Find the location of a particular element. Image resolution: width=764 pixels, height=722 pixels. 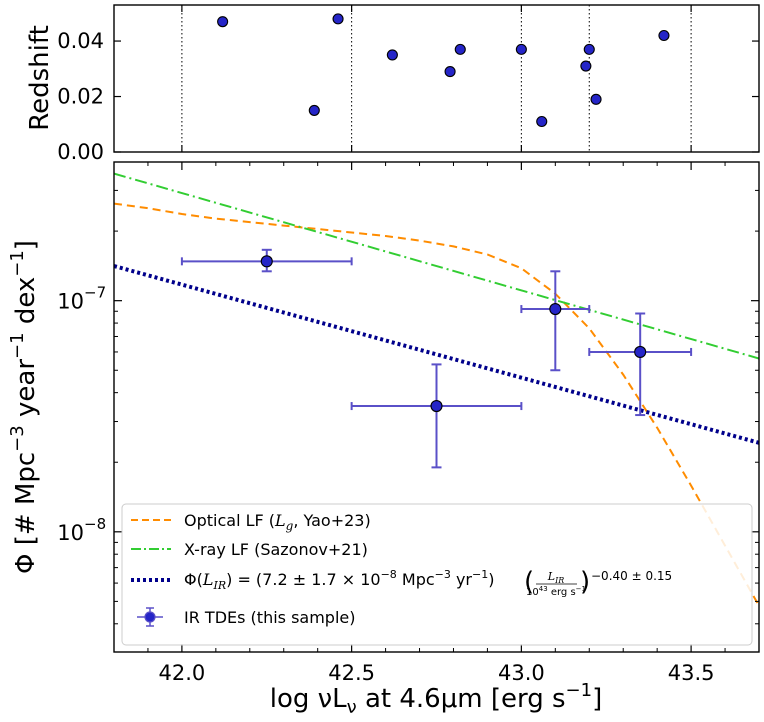

bottom-xlabel: log νLν at 4.6μm [erg s−1] is located at coordinates (436, 699).